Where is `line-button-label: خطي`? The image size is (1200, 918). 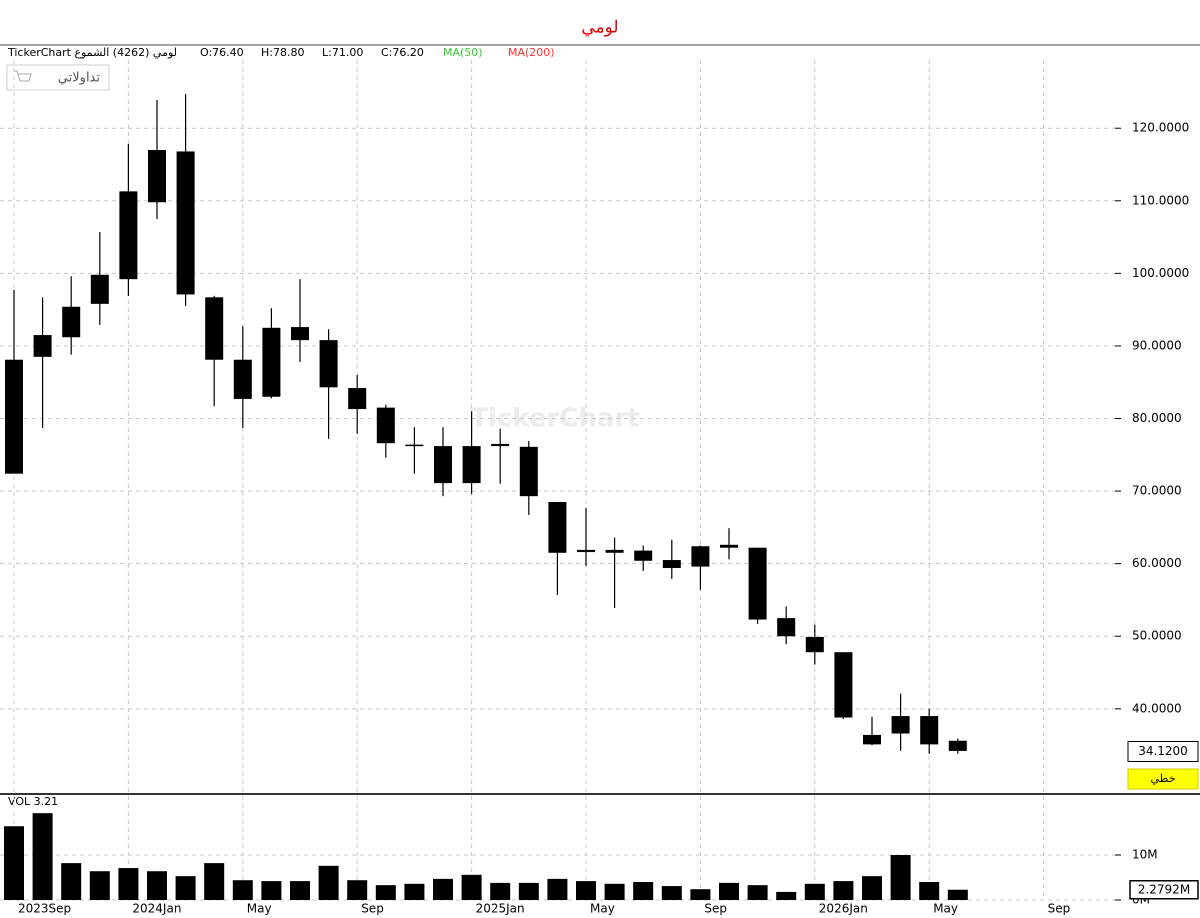 line-button-label: خطي is located at coordinates (1163, 778).